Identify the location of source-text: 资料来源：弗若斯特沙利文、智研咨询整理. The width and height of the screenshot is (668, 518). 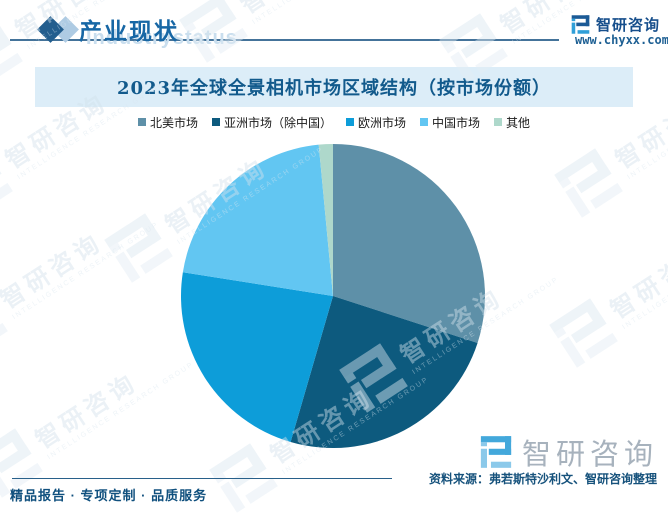
(542, 479).